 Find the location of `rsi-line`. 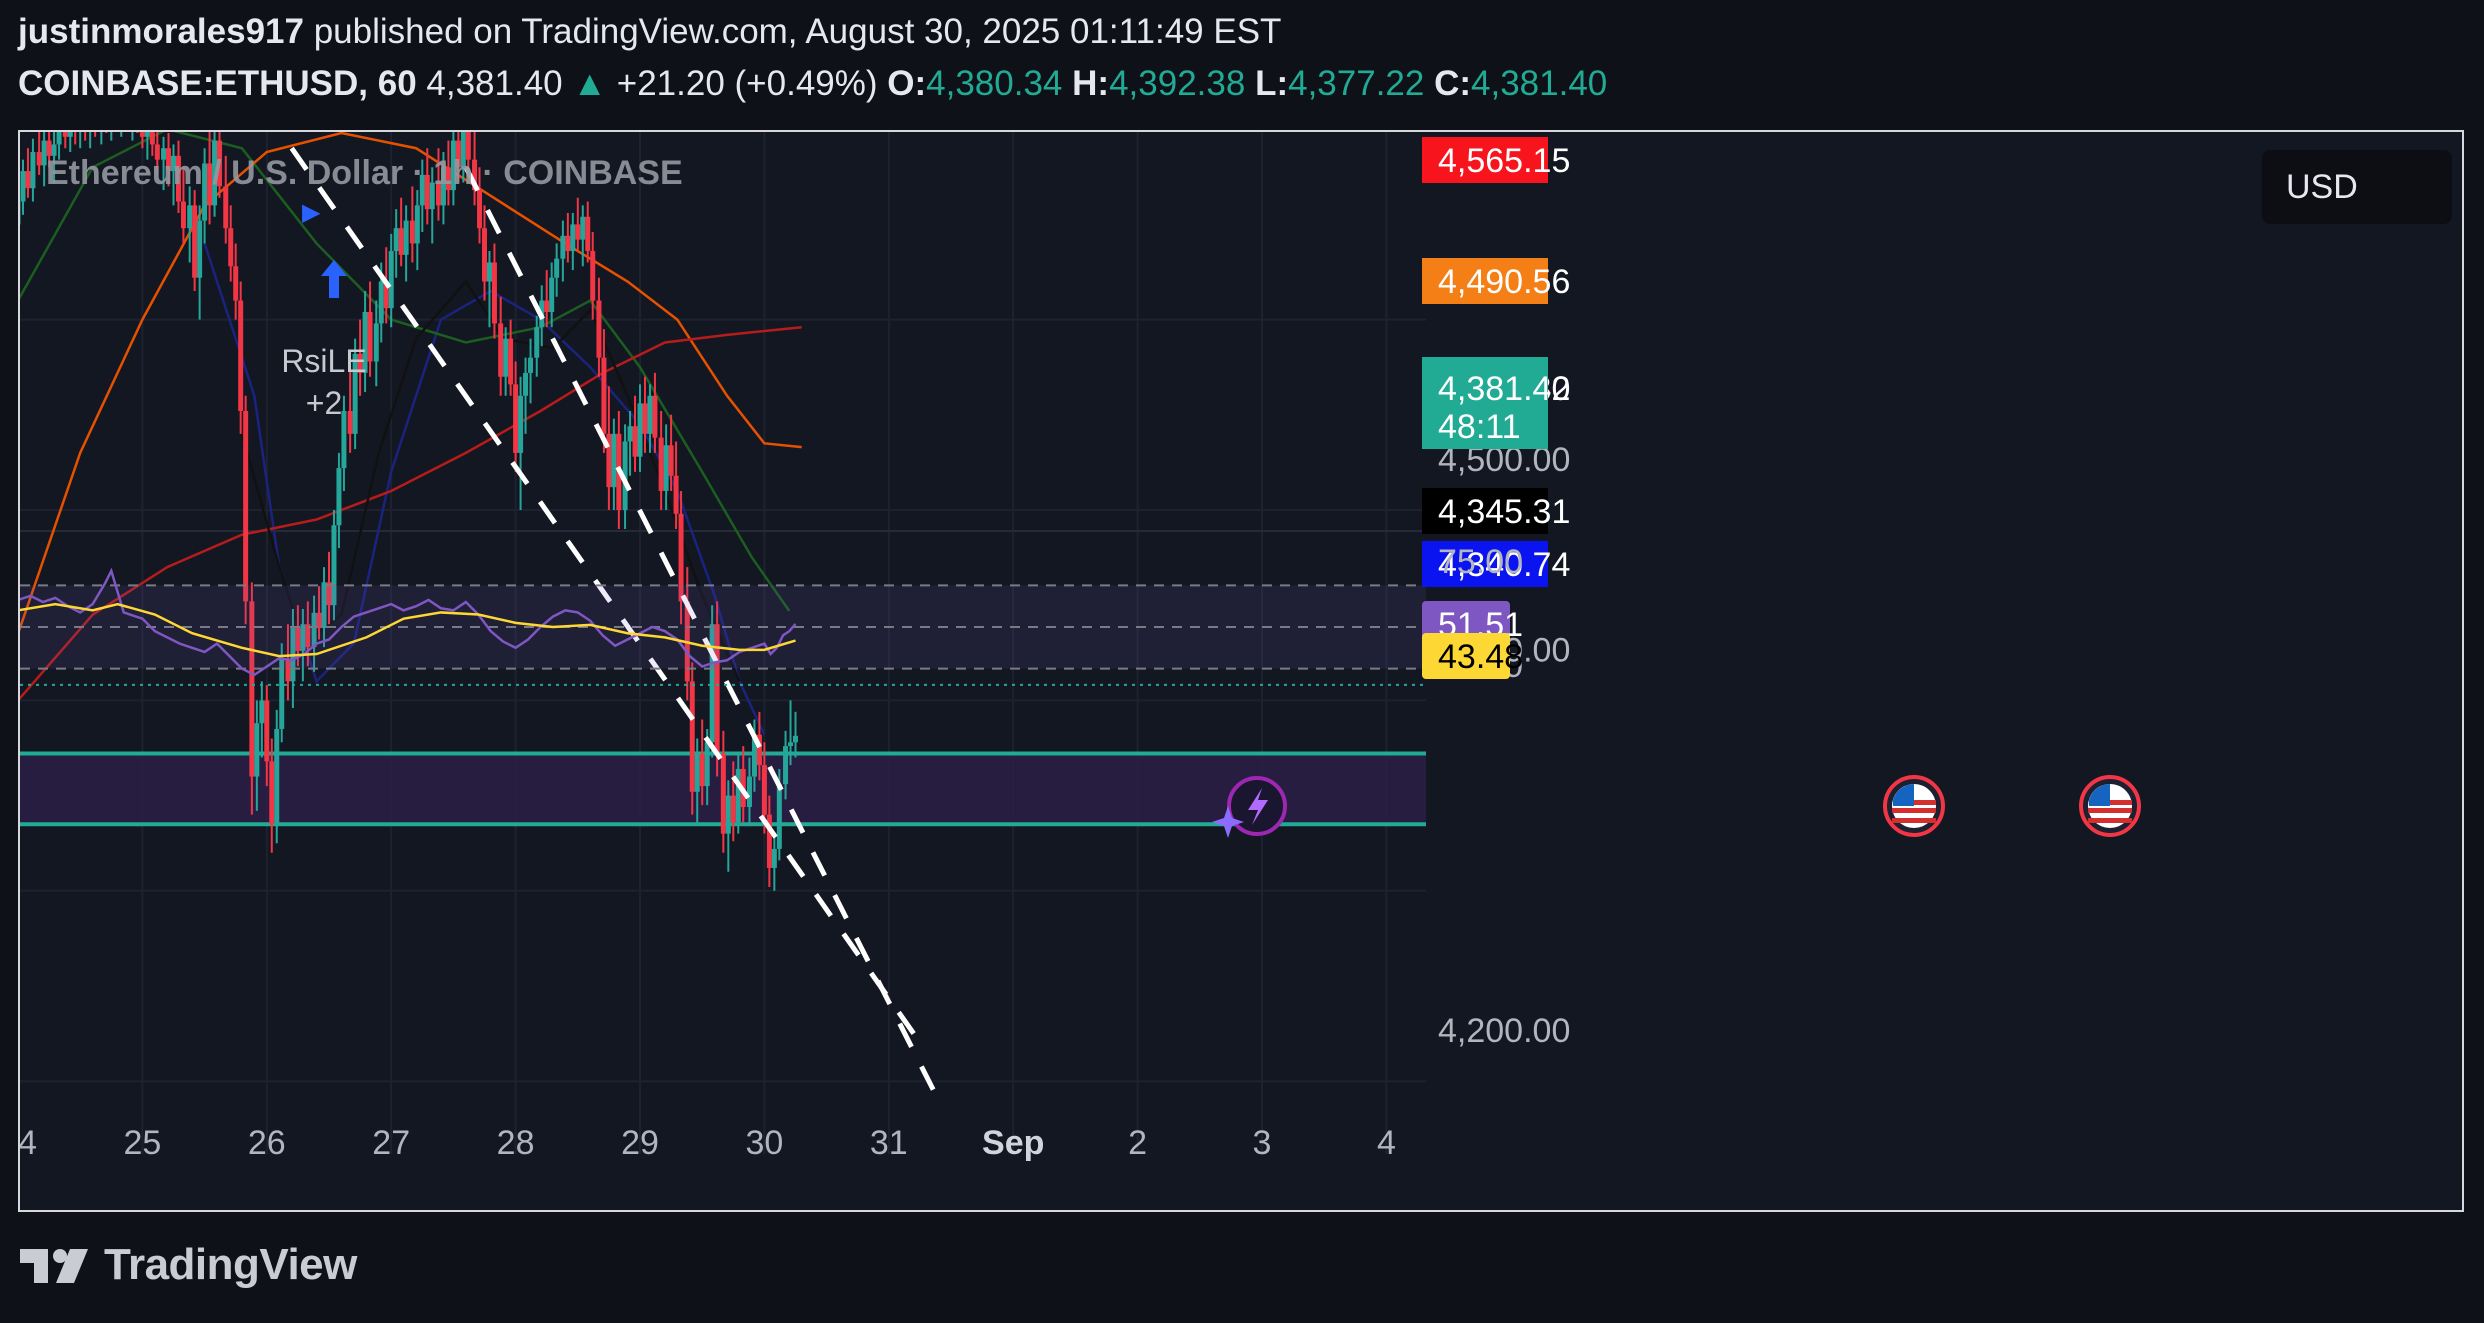

rsi-line is located at coordinates (408, 630).